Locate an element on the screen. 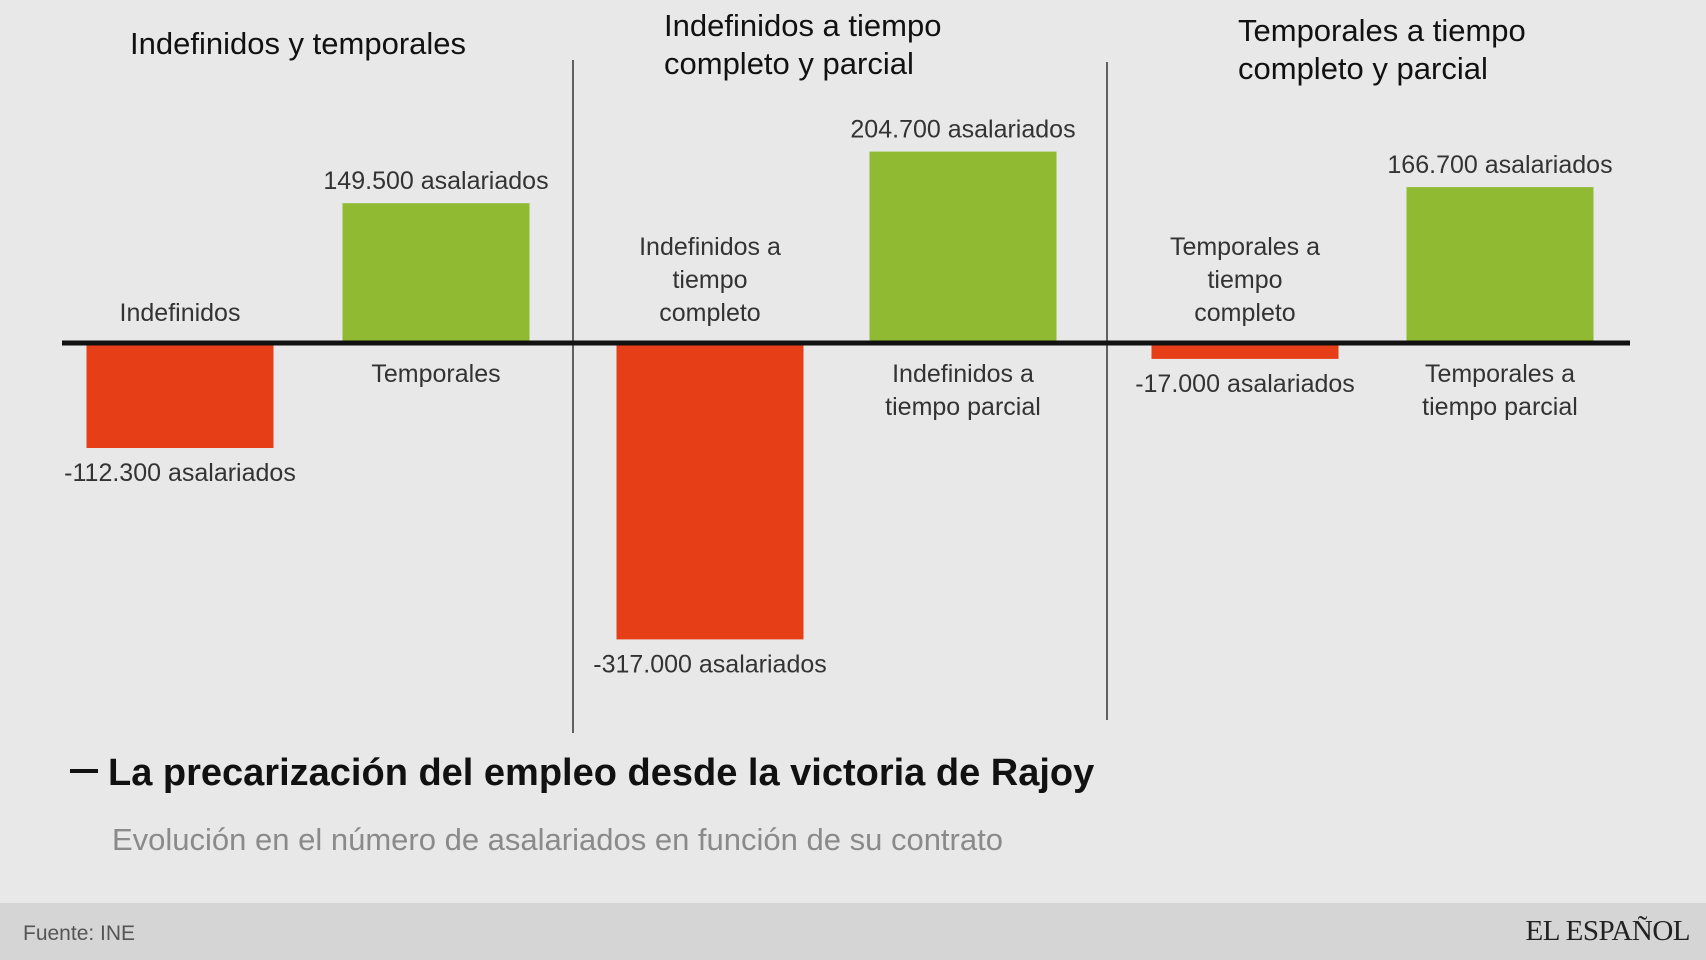 The image size is (1706, 960). data-label: -112.300 asalariados is located at coordinates (180, 473).